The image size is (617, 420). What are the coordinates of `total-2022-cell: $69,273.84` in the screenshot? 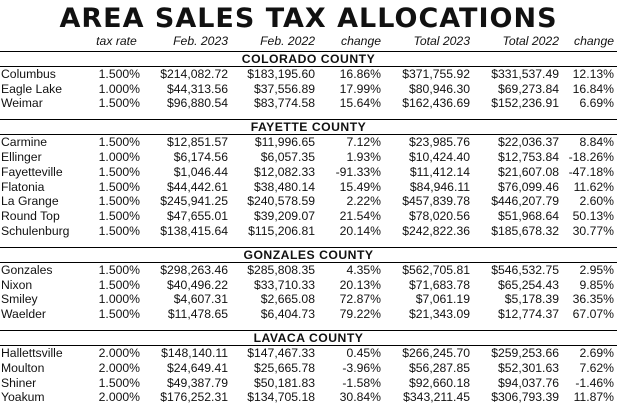 It's located at (528, 88).